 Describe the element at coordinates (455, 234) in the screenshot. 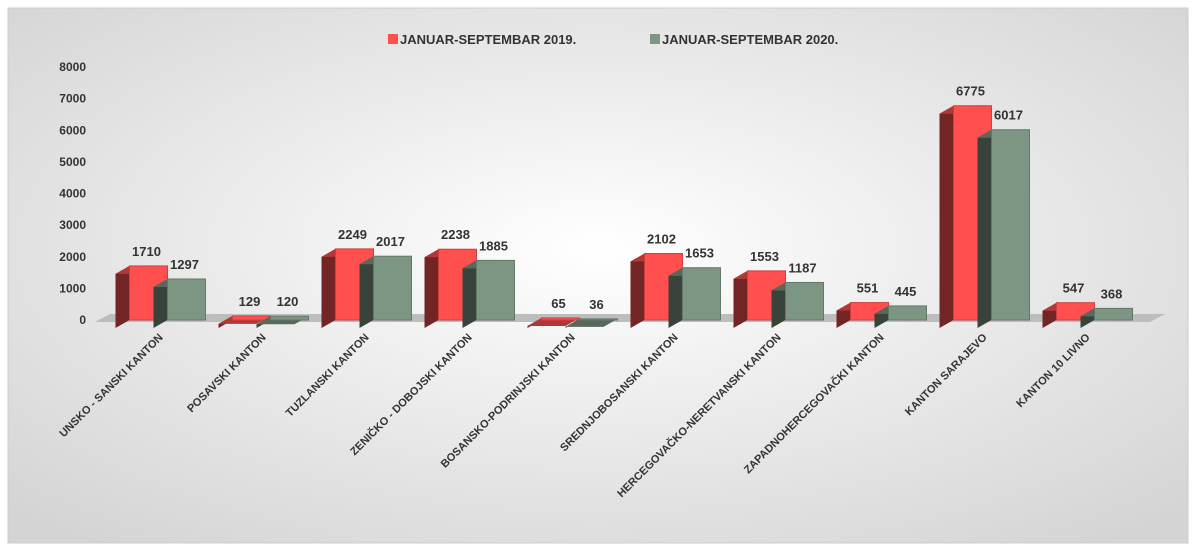

I see `value-label: 2238` at that location.